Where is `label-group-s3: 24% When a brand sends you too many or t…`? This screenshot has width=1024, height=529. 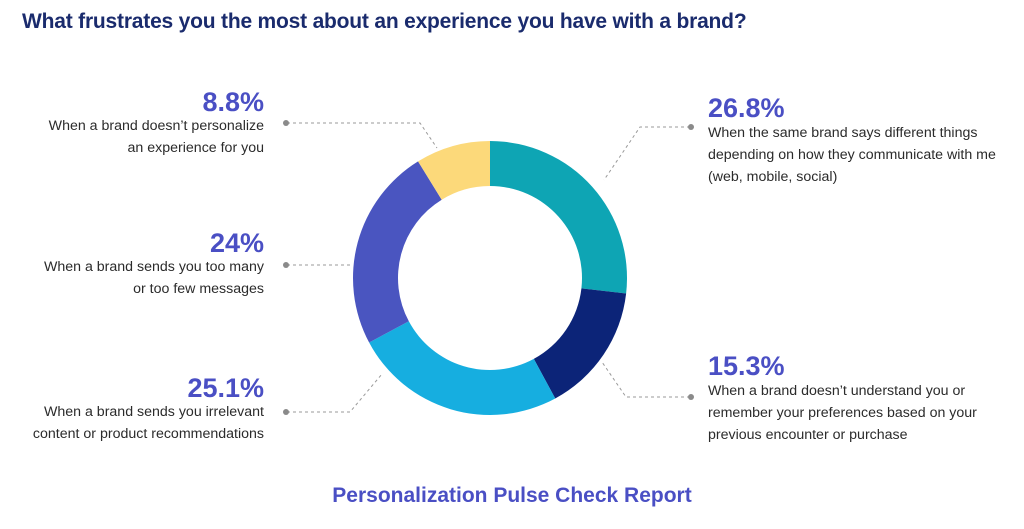
label-group-s3: 24% When a brand sends you too many or t… is located at coordinates (137, 270).